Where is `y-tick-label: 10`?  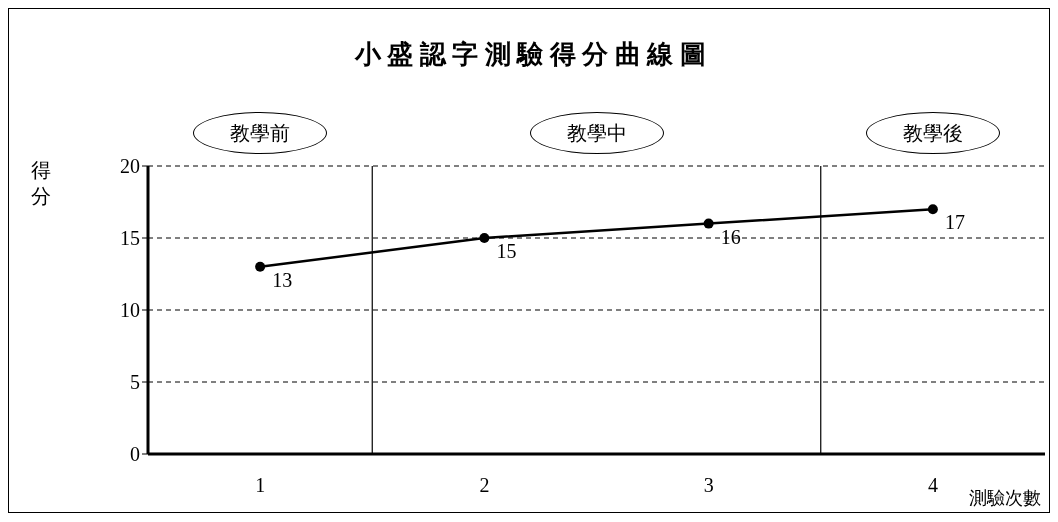 y-tick-label: 10 is located at coordinates (130, 310).